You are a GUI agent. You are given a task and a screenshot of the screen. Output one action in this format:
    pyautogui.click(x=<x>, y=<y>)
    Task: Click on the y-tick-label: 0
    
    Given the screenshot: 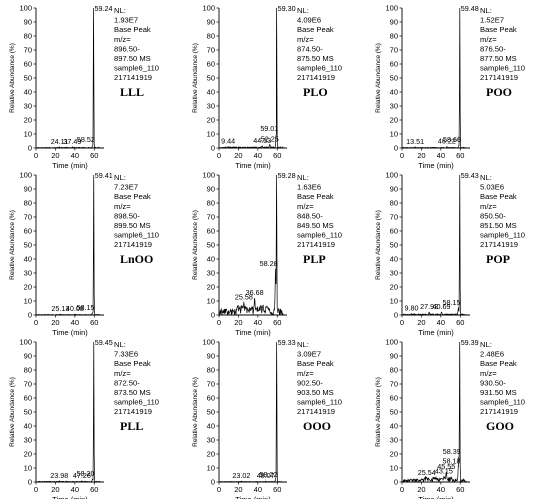 What is the action you would take?
    pyautogui.click(x=213, y=148)
    